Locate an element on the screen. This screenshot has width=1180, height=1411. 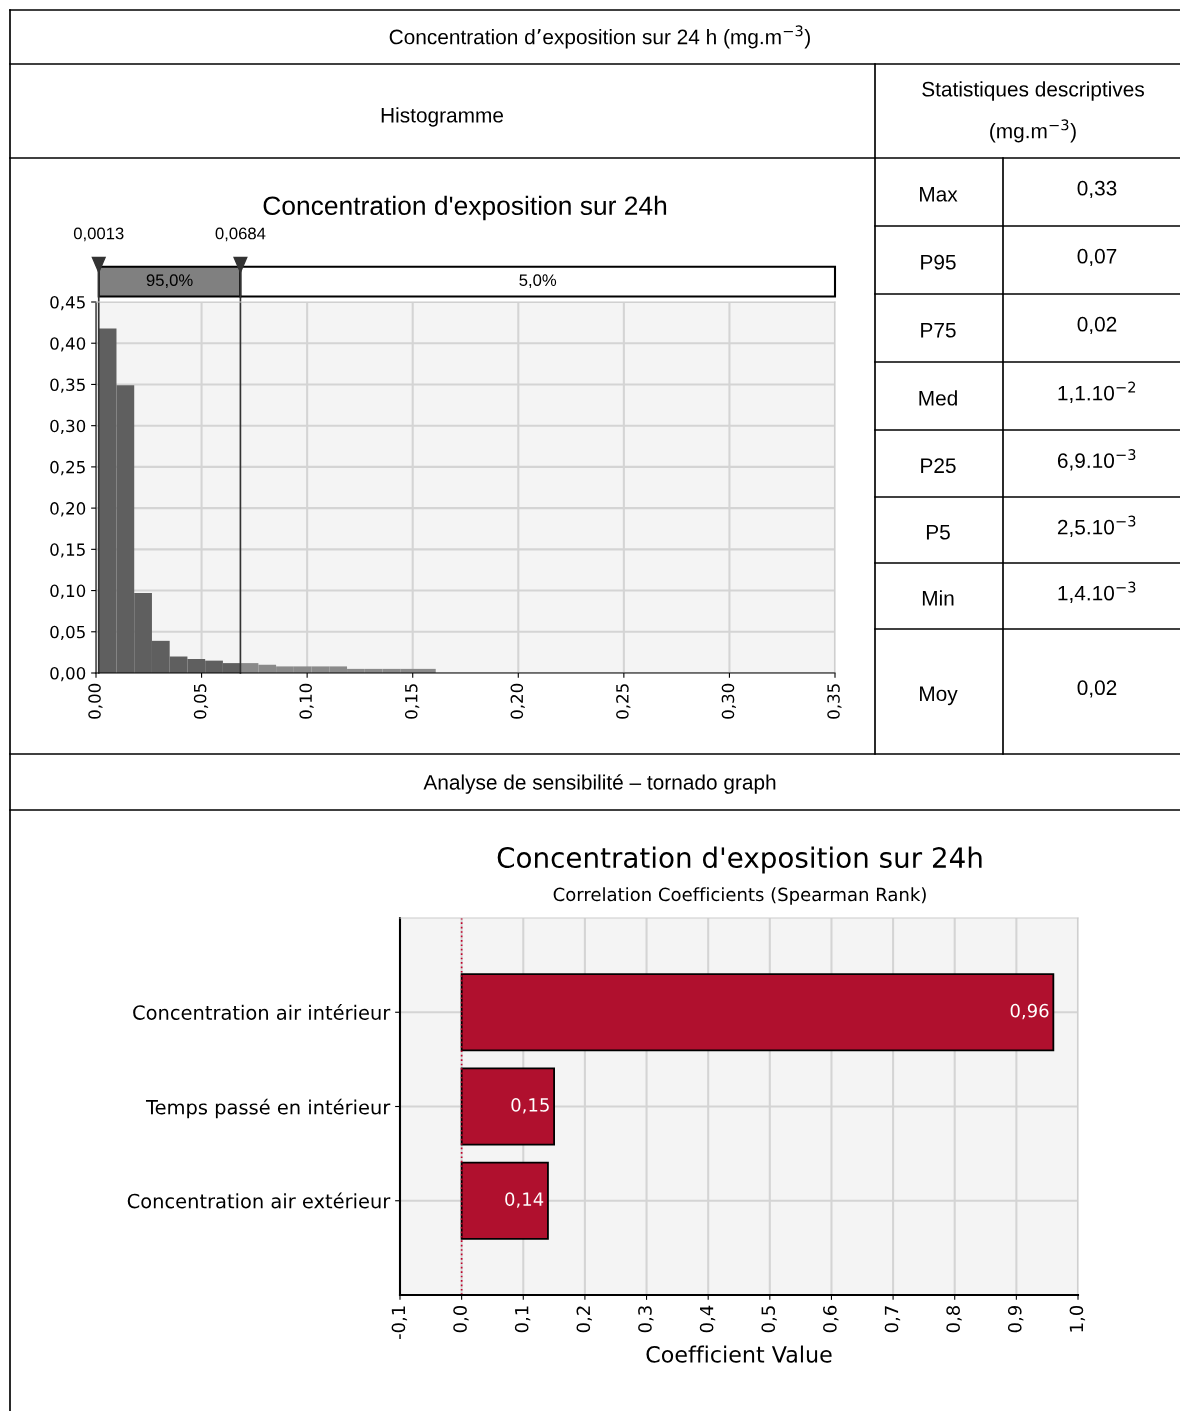
y-tick-label: 0,25 is located at coordinates (67, 468).